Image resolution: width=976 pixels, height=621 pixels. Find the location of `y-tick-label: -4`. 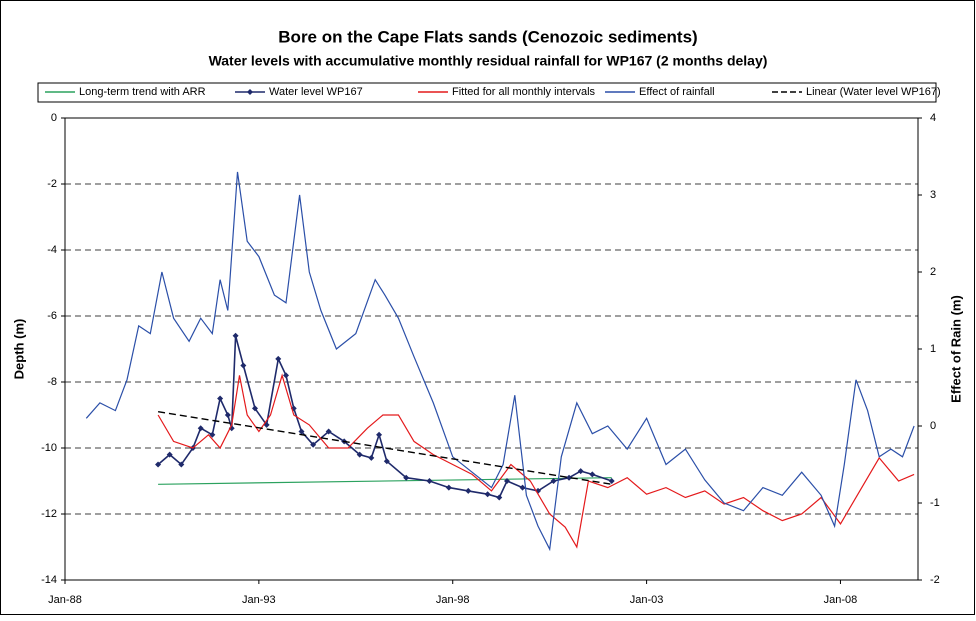

y-tick-label: -4 is located at coordinates (52, 250).